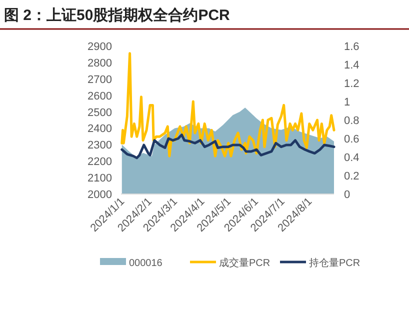 Image resolution: width=409 pixels, height=321 pixels. I want to click on y-tick-label: 2200, so click(100, 162).